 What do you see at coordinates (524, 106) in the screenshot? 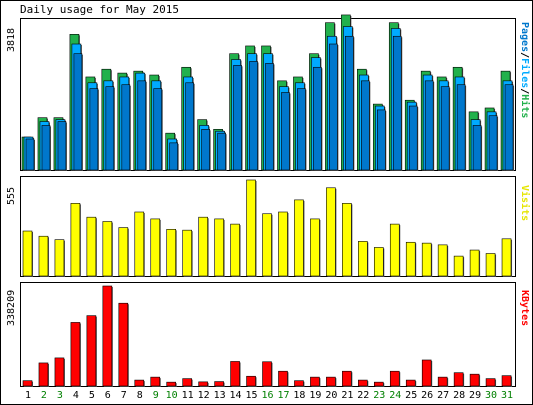
I see `legend-hits: Hits` at bounding box center [524, 106].